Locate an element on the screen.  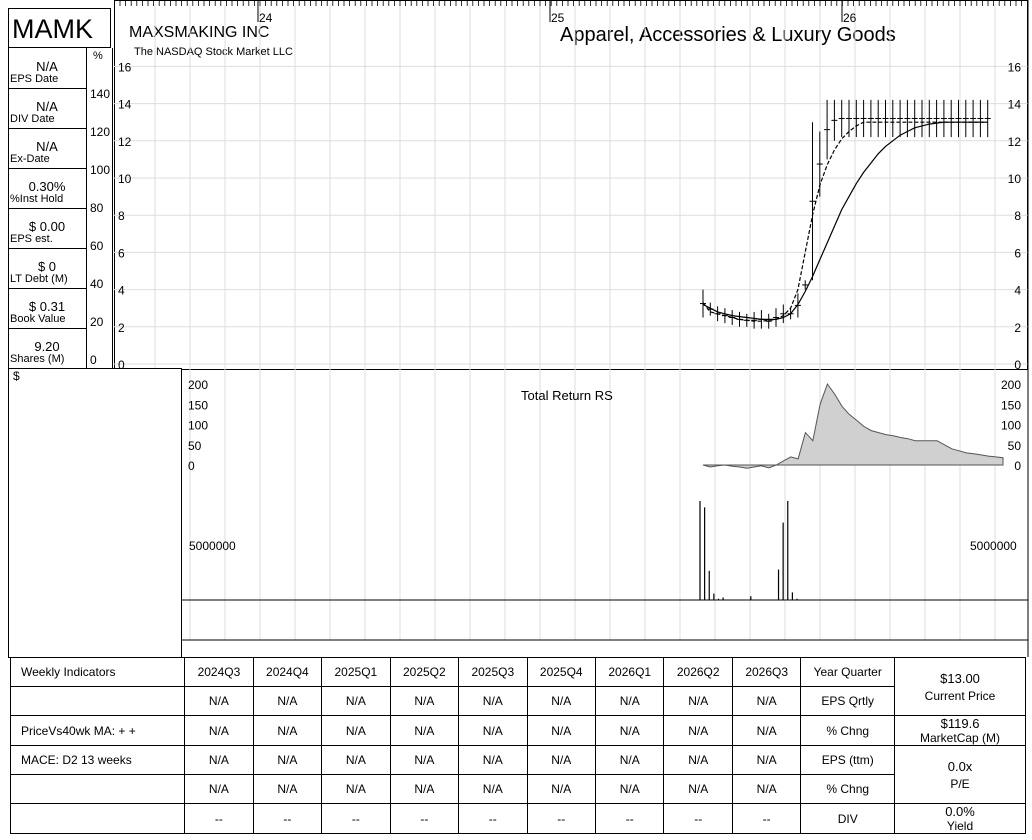
row-indicator: MACE: D2 13 weeks is located at coordinates (97, 760).